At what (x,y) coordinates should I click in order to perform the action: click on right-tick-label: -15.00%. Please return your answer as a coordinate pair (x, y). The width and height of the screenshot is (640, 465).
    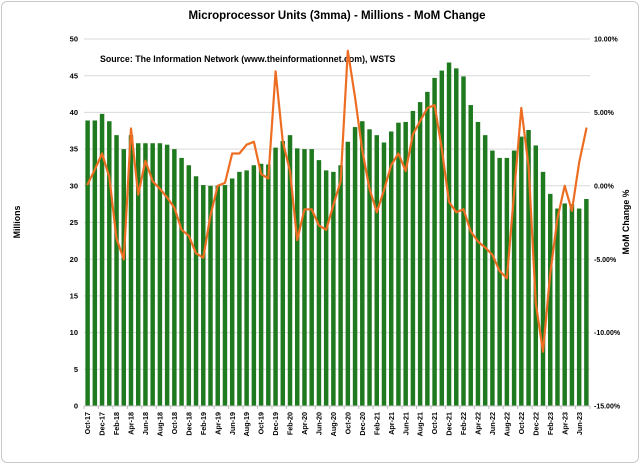
    Looking at the image, I should click on (607, 407).